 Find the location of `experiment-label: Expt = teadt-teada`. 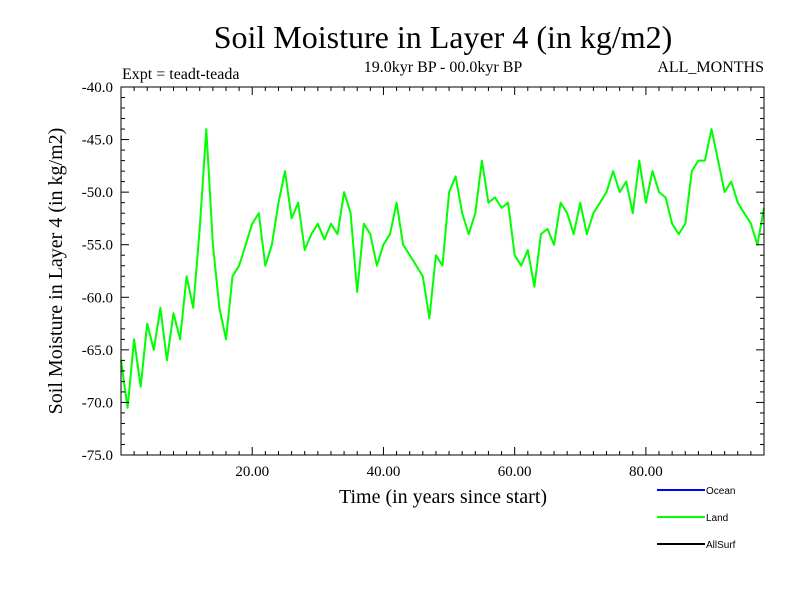

experiment-label: Expt = teadt-teada is located at coordinates (180, 74).